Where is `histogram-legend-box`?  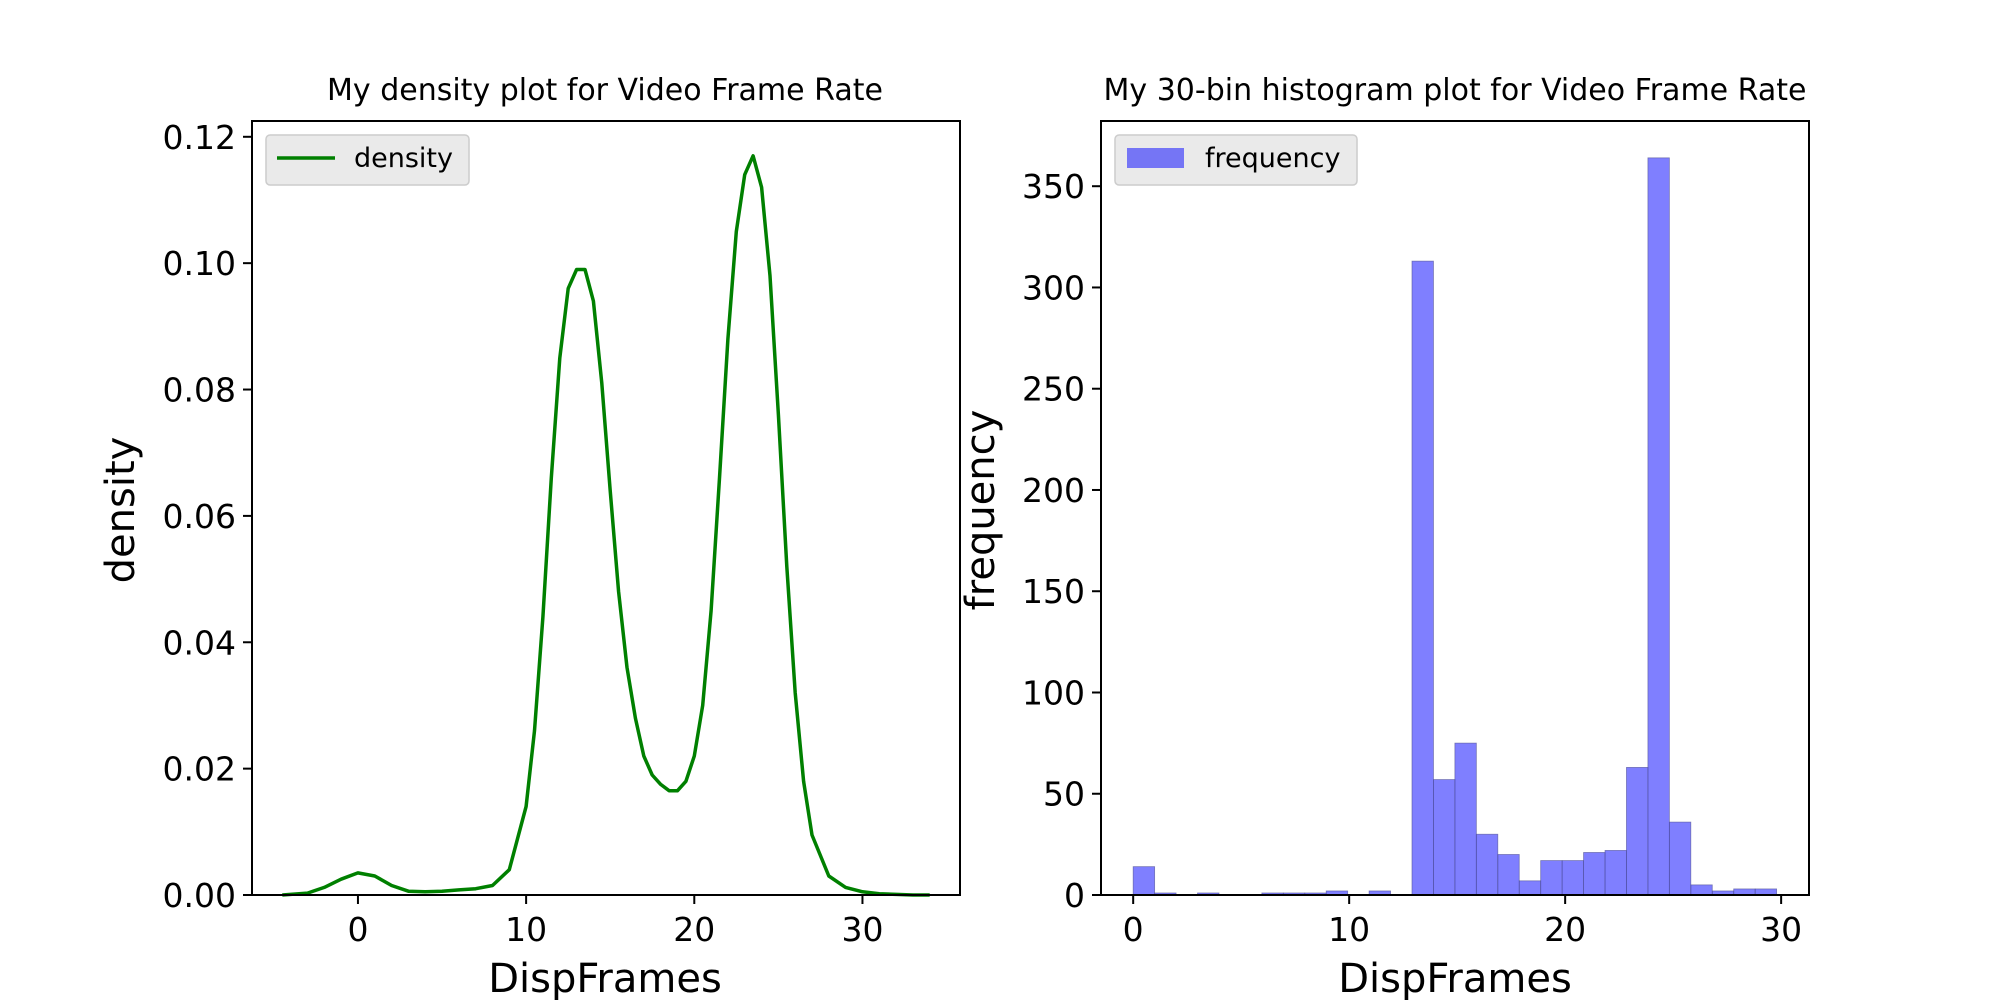
histogram-legend-box is located at coordinates (1236, 160).